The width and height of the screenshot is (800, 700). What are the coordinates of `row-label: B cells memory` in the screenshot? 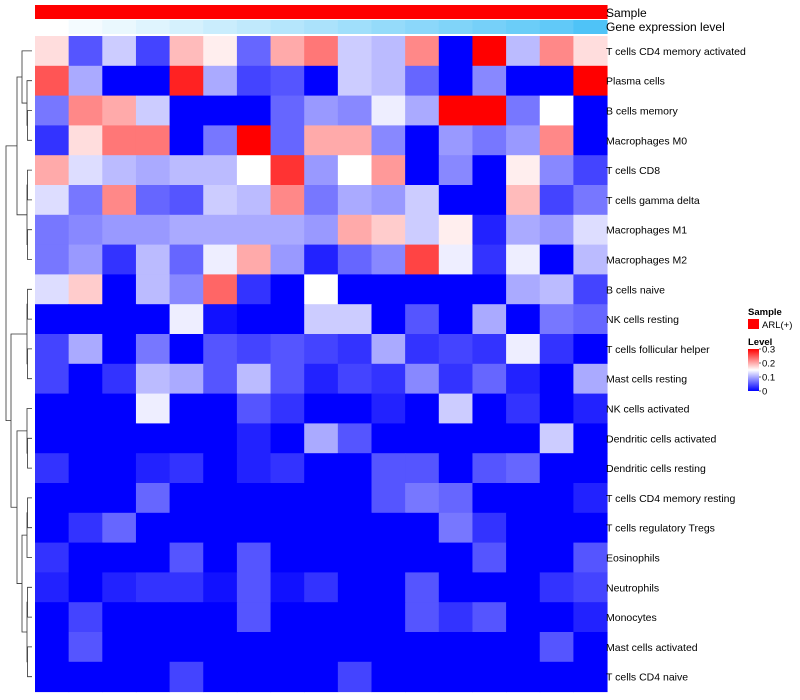 It's located at (642, 112).